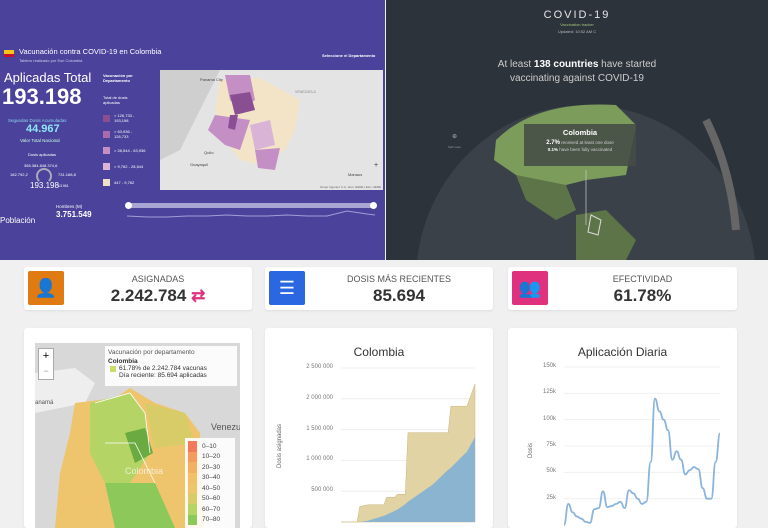 The width and height of the screenshot is (768, 528). I want to click on gauge-value: 193.198, so click(44, 185).